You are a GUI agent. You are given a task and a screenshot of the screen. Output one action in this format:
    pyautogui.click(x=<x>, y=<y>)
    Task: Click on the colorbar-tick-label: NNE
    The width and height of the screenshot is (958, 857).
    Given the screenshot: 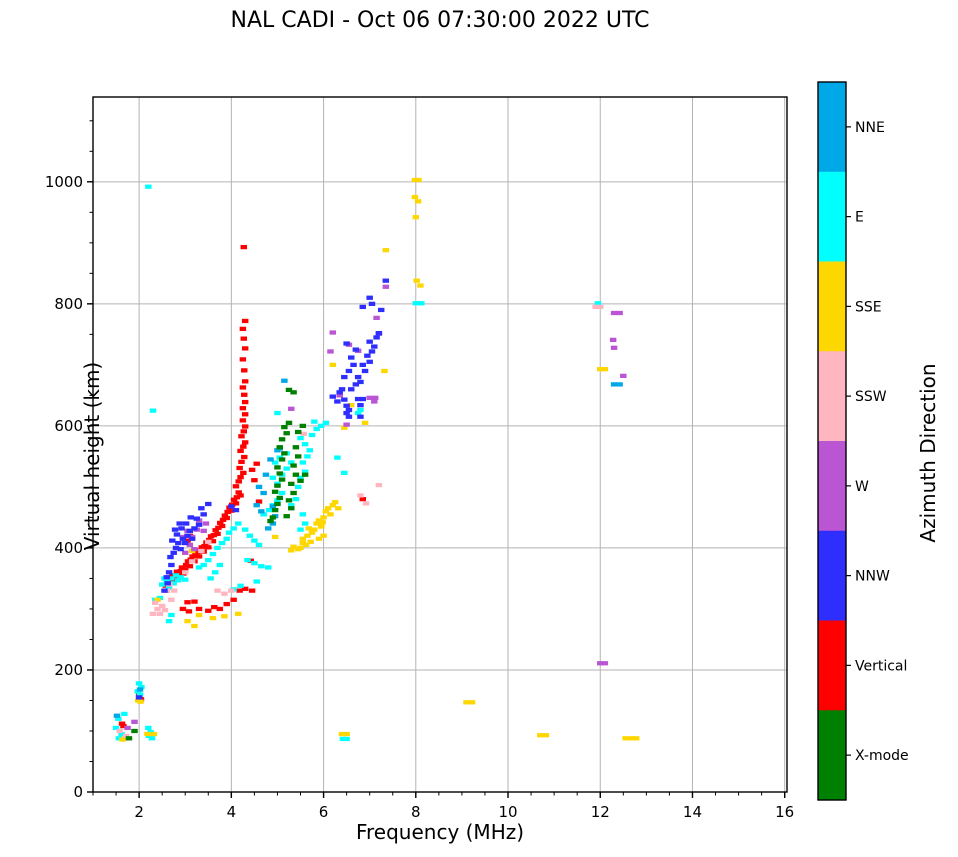 What is the action you would take?
    pyautogui.click(x=870, y=128)
    